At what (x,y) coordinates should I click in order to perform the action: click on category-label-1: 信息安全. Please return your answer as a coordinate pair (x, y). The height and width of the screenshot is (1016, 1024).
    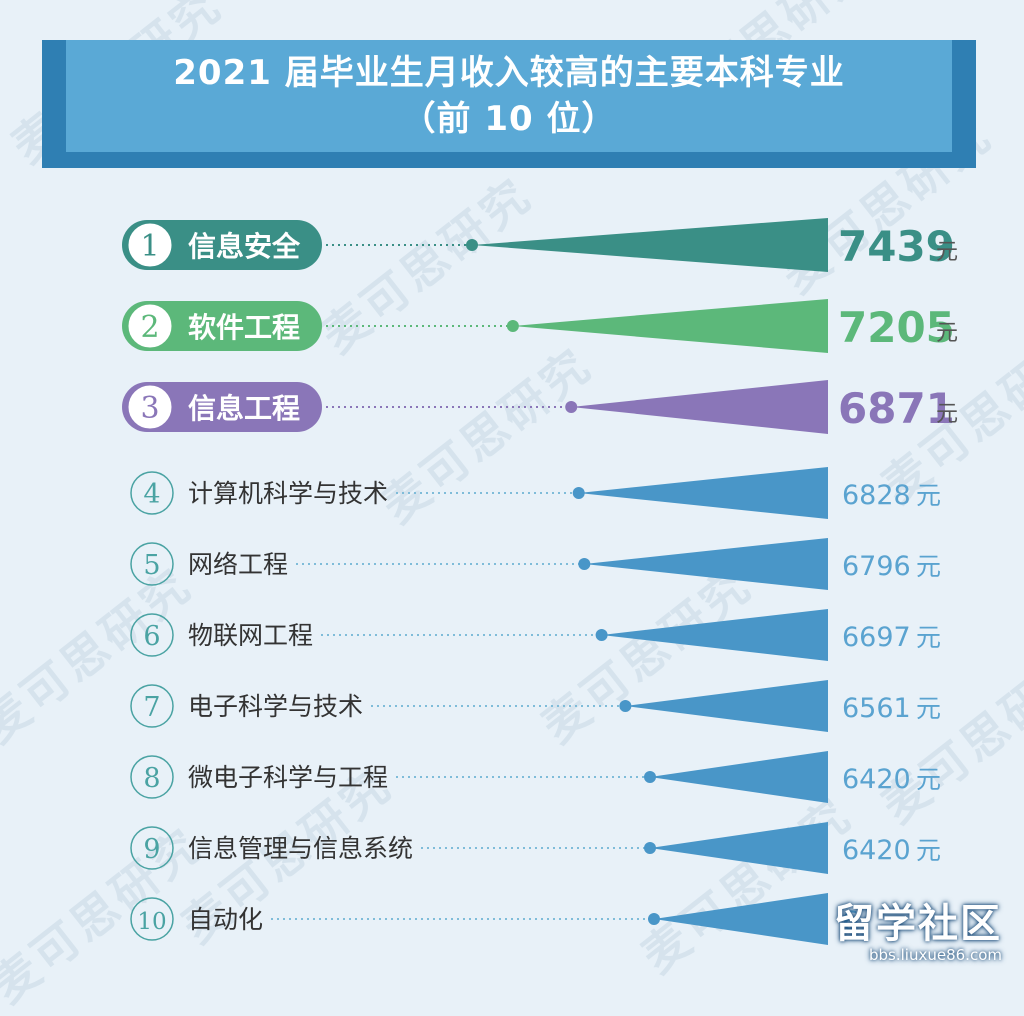
    Looking at the image, I should click on (244, 246).